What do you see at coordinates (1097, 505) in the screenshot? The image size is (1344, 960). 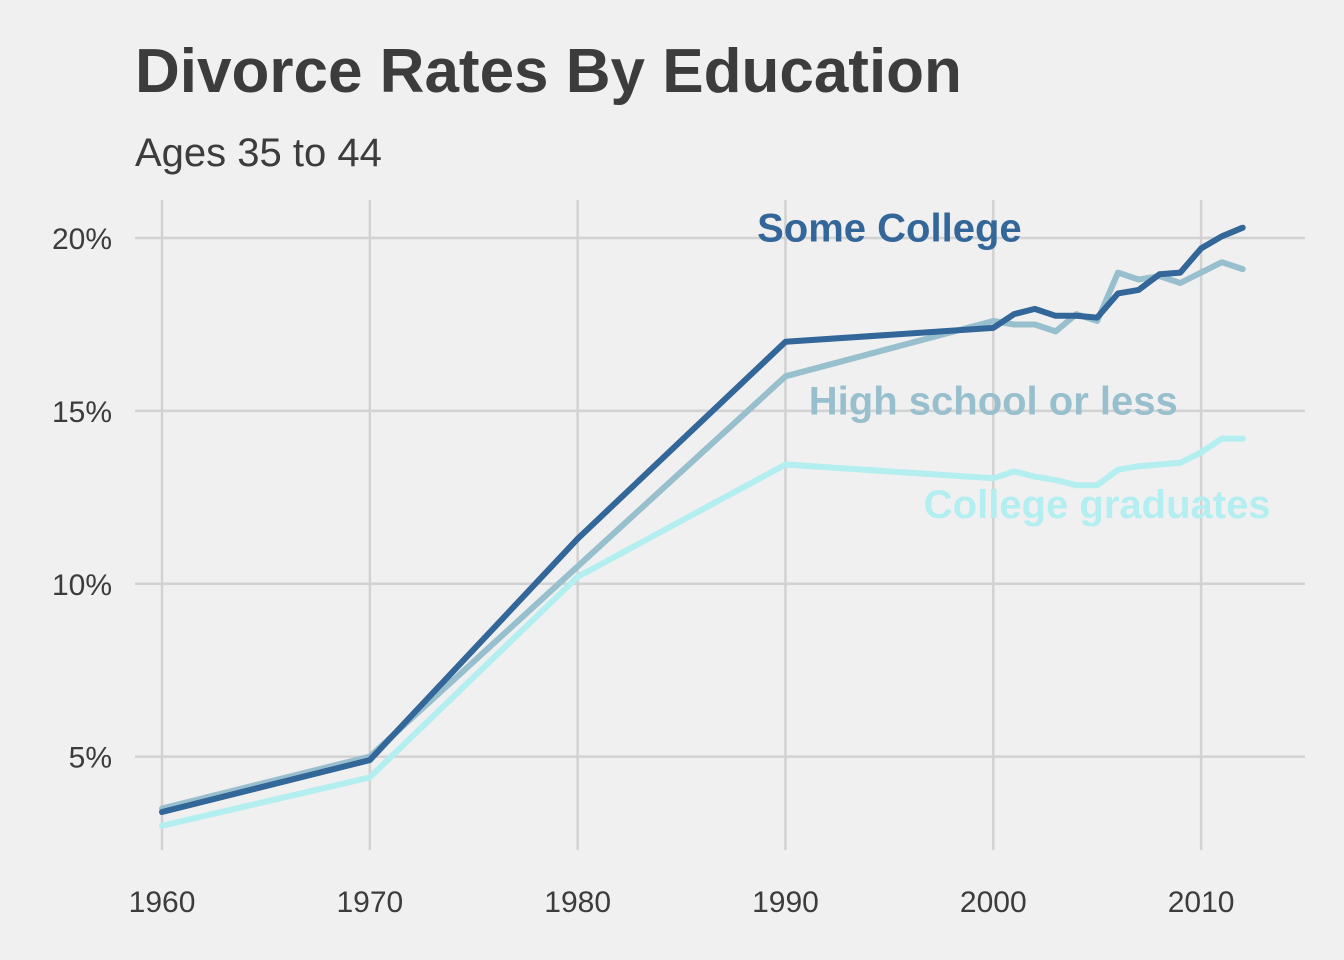 I see `series-label-college-graduates: College graduates` at bounding box center [1097, 505].